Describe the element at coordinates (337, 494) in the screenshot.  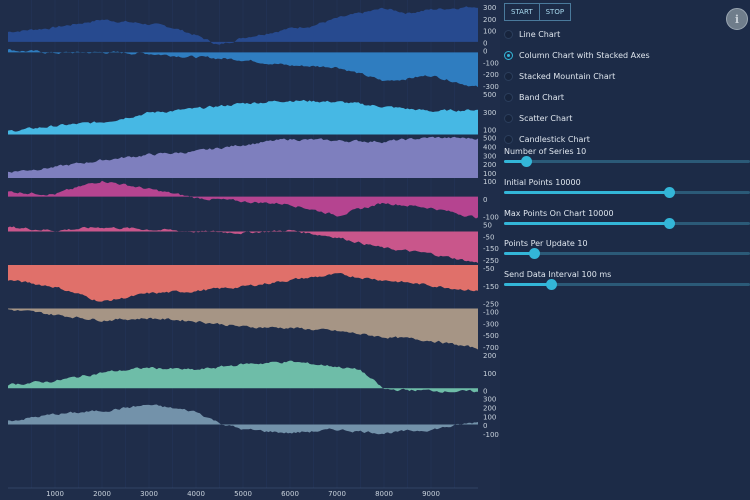
I see `x-tick-label: 7000` at that location.